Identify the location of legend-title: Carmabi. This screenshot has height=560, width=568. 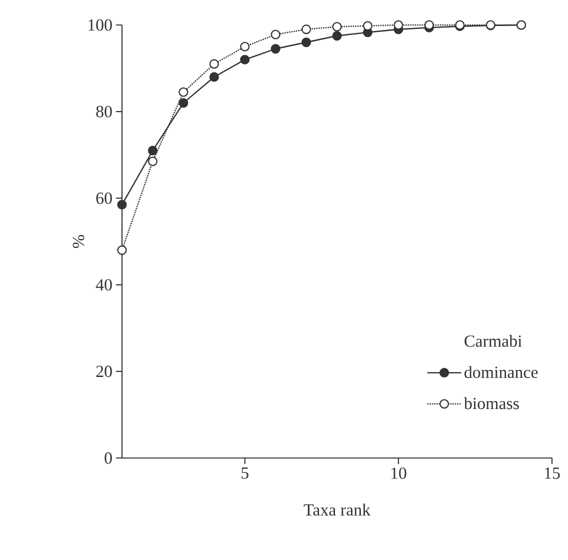
(493, 340).